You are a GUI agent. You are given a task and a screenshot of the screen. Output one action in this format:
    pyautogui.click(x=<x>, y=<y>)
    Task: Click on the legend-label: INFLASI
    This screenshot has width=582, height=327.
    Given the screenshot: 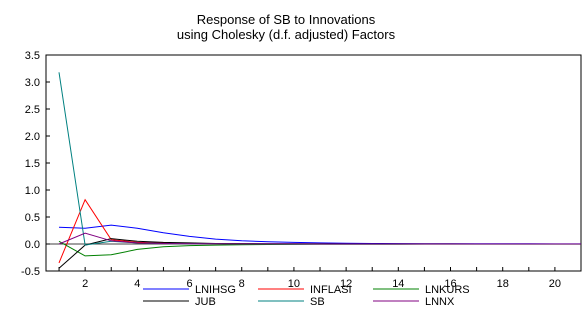 What is the action you would take?
    pyautogui.click(x=331, y=290)
    